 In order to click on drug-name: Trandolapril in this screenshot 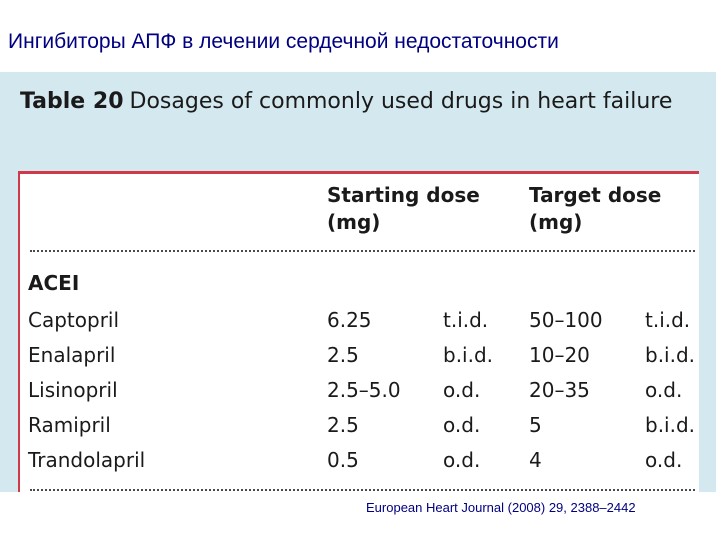, I will do `click(87, 460)`.